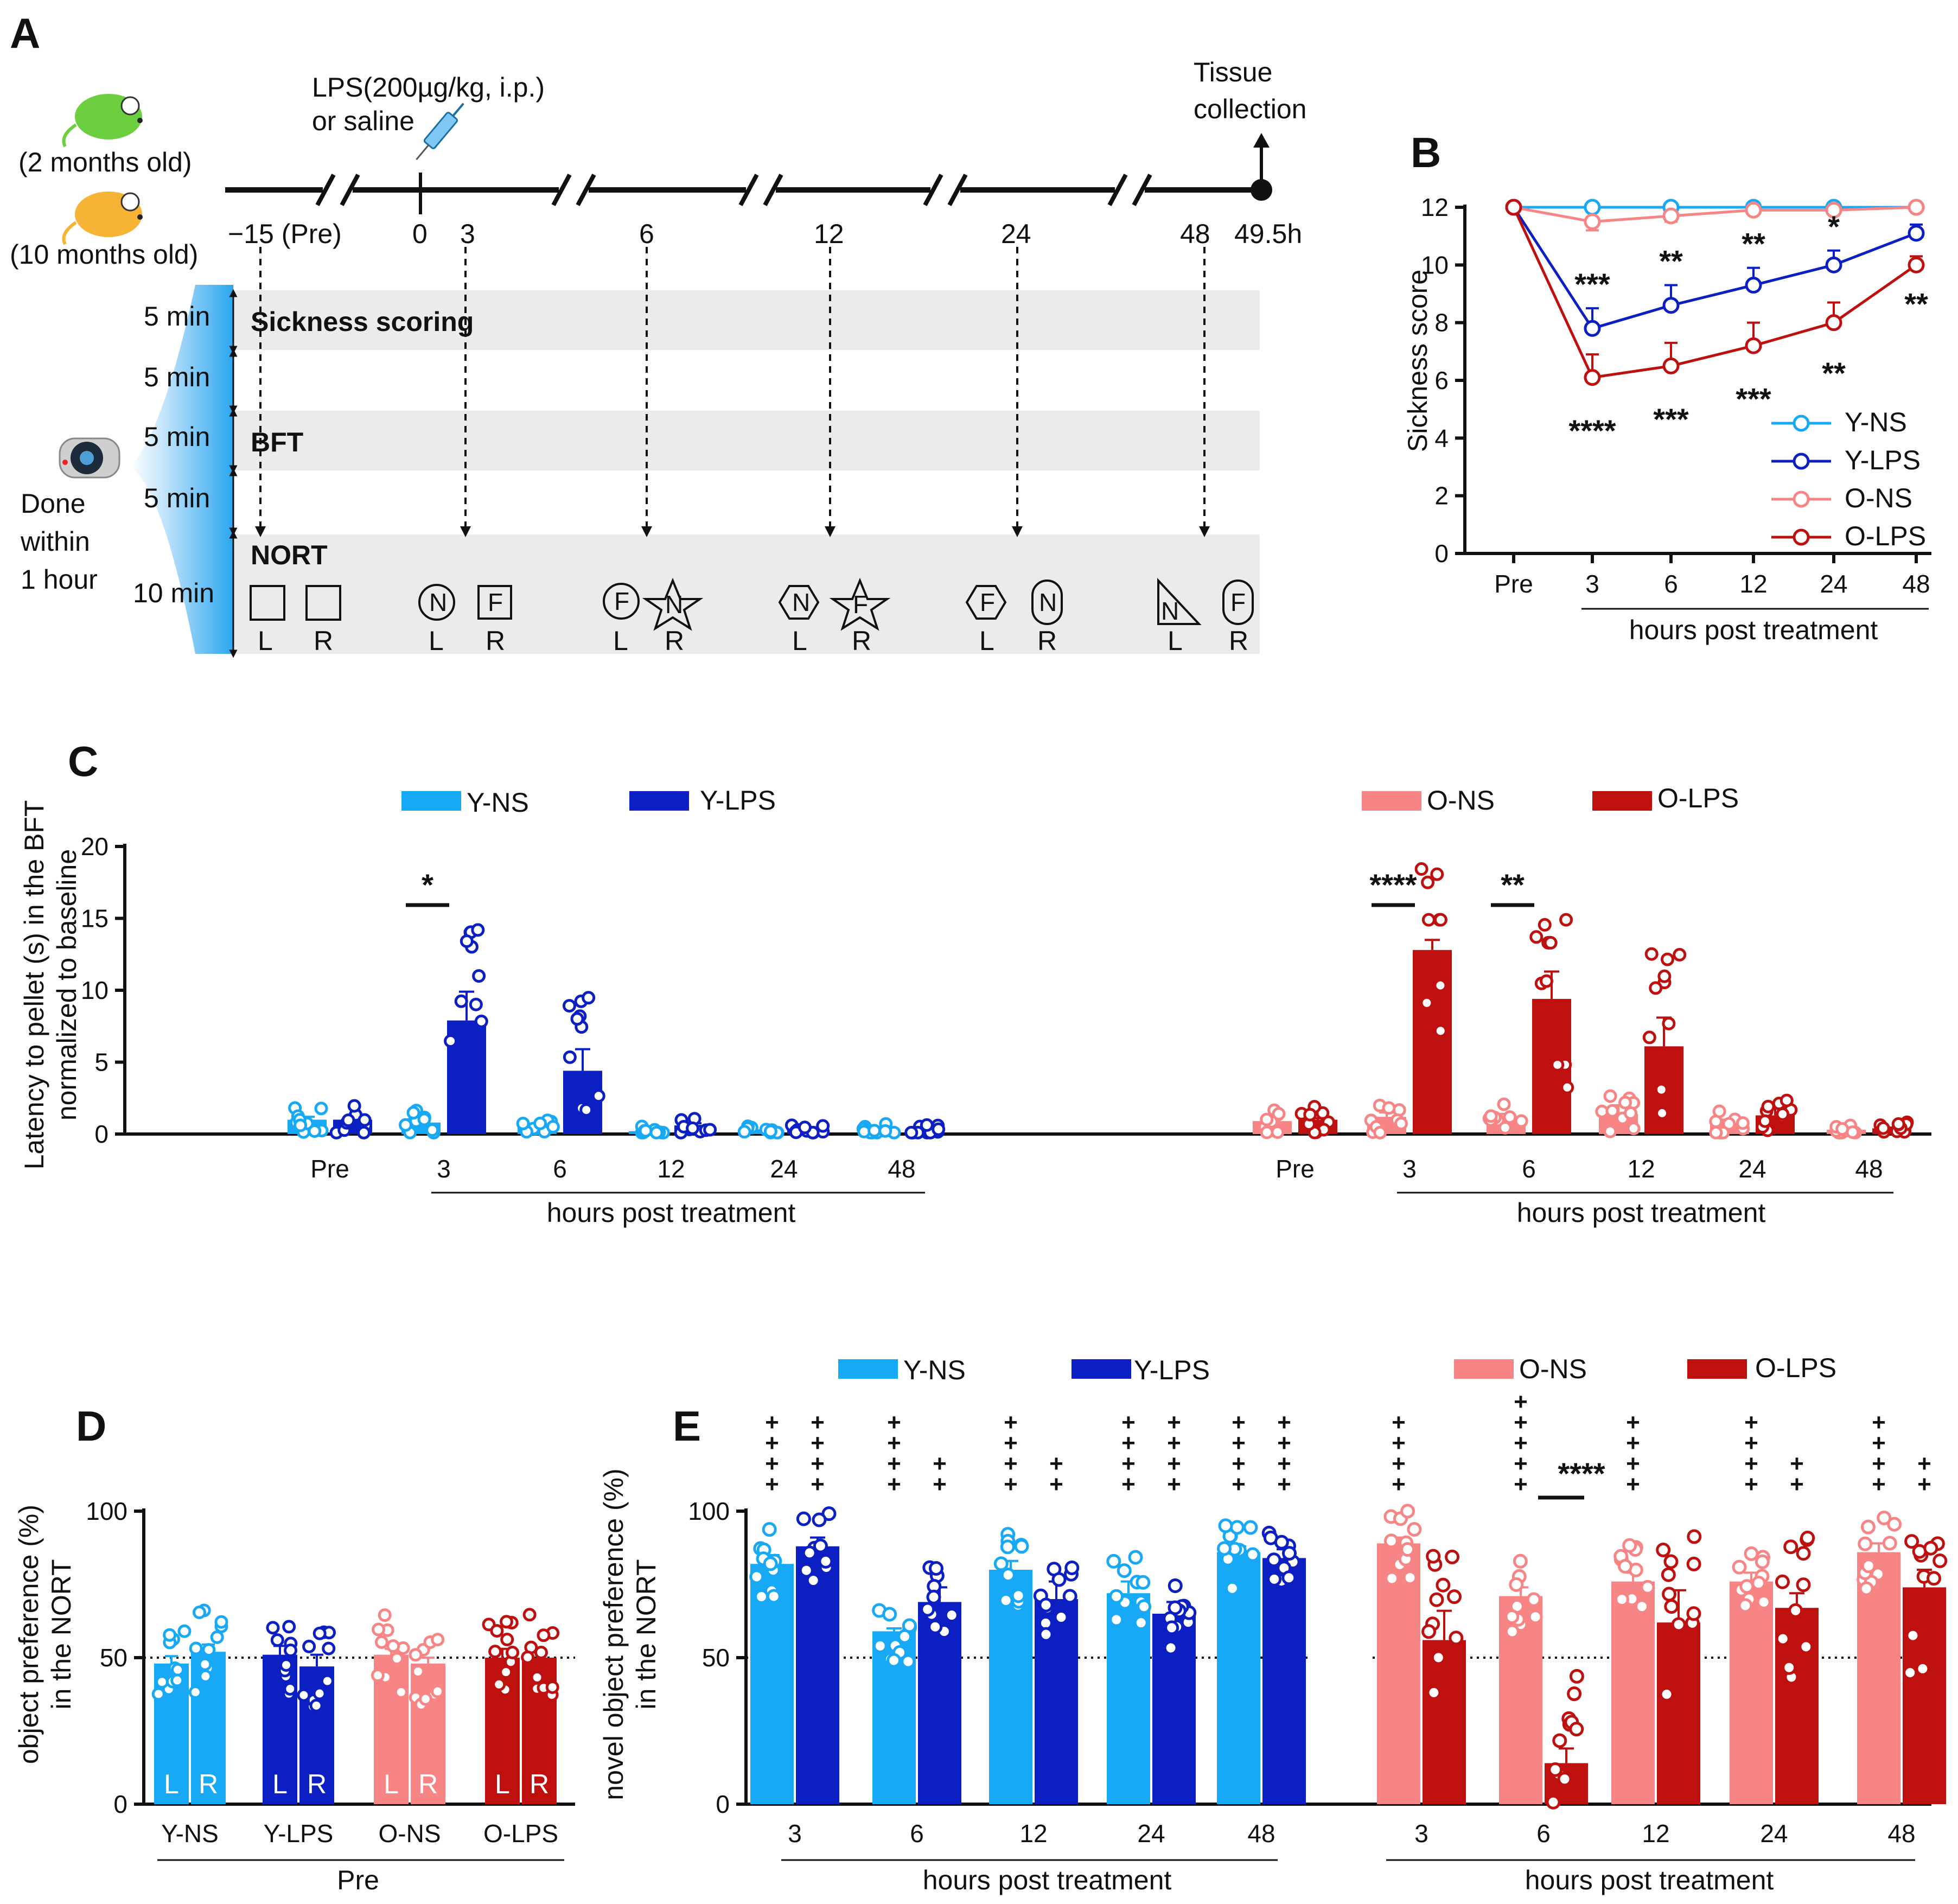 This screenshot has height=1904, width=1958. What do you see at coordinates (95, 990) in the screenshot?
I see `c-ytick-label: 10` at bounding box center [95, 990].